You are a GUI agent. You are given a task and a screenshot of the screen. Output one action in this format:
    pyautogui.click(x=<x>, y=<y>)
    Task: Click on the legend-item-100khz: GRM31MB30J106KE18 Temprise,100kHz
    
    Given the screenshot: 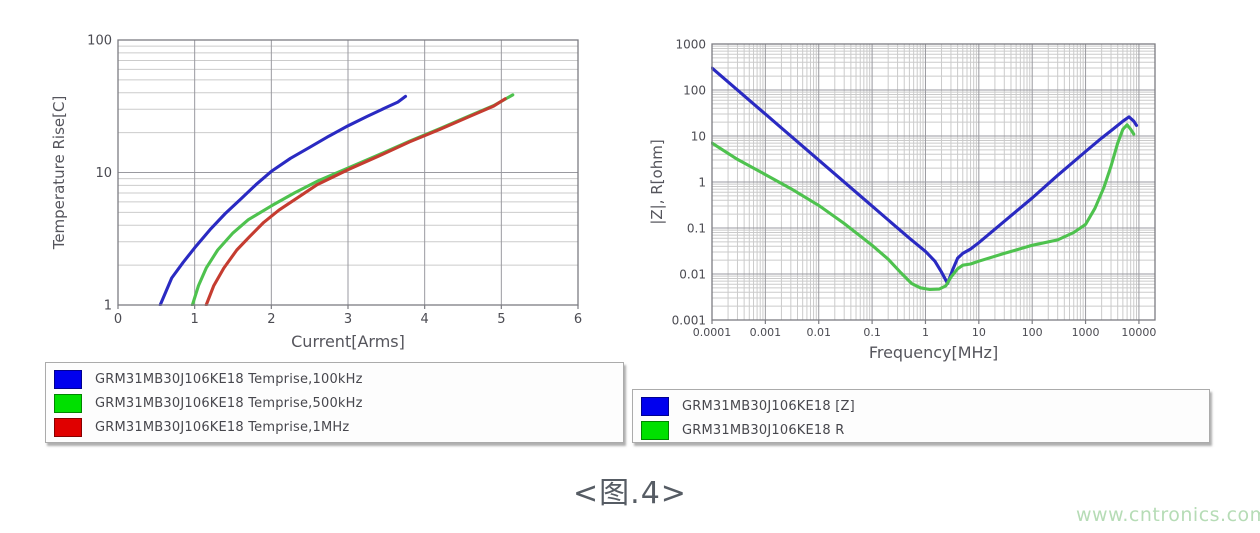 What is the action you would take?
    pyautogui.click(x=338, y=379)
    